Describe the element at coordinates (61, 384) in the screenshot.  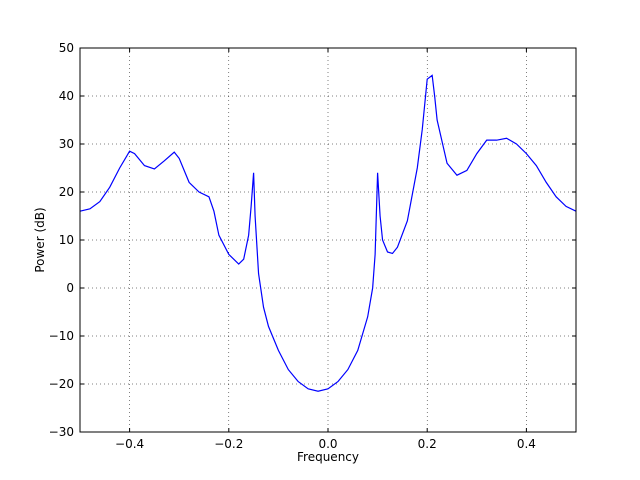
I see `y-tick-label: −20` at that location.